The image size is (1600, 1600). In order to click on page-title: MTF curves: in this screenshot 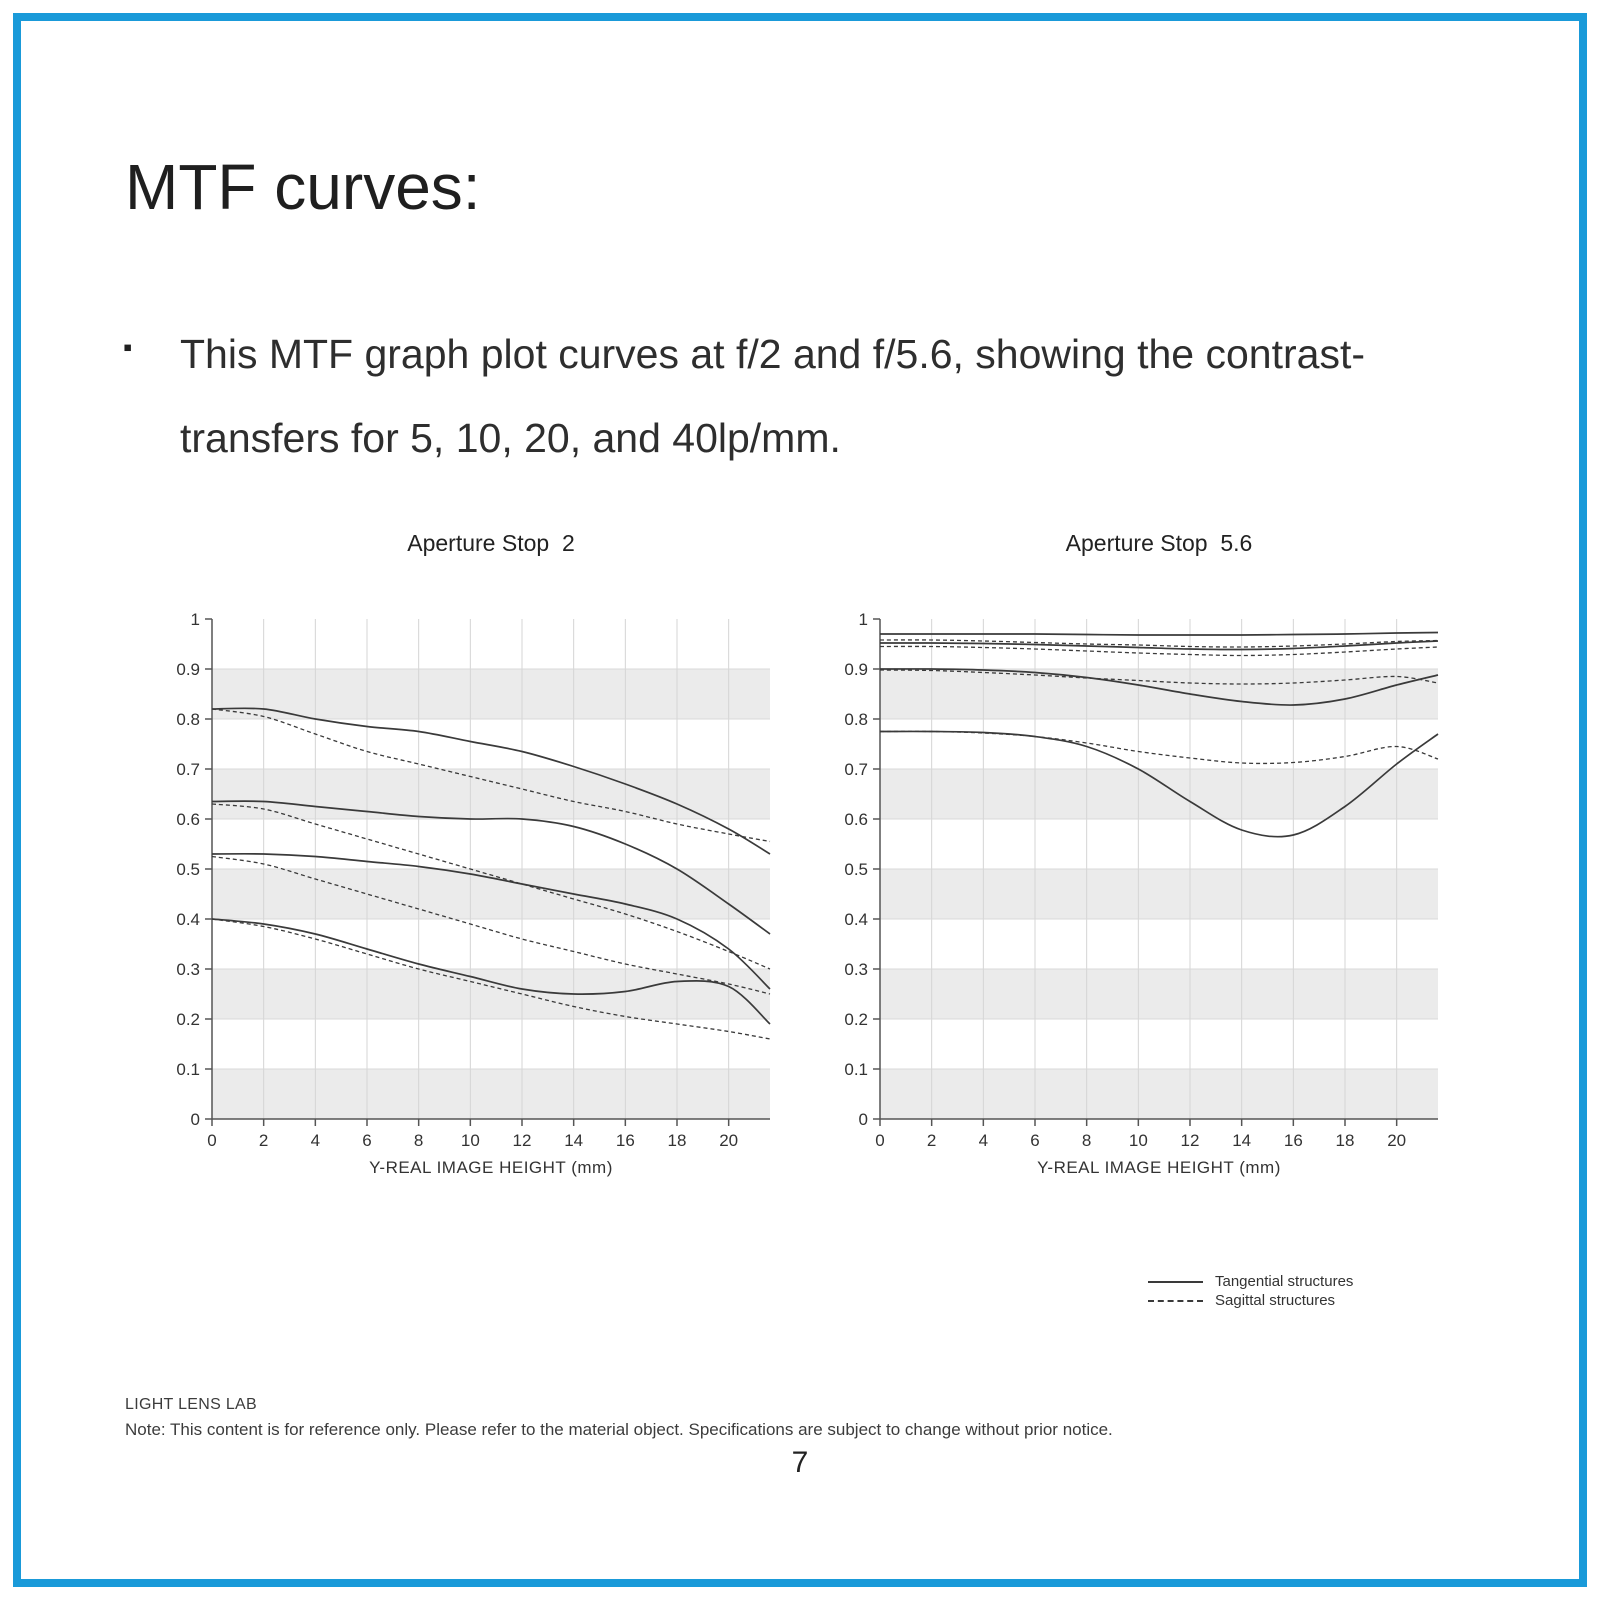, I will do `click(303, 187)`.